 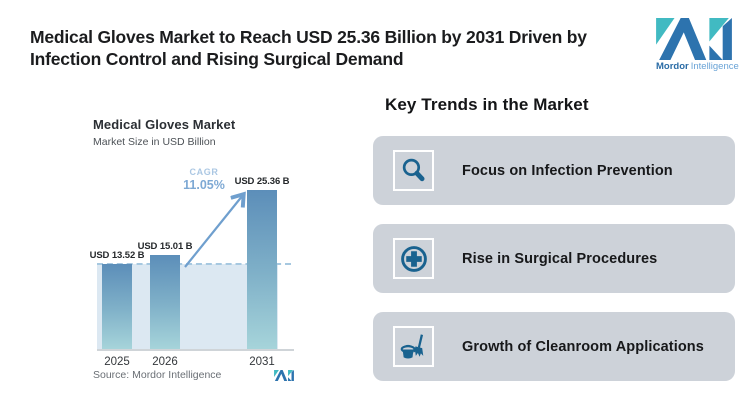 What do you see at coordinates (164, 124) in the screenshot?
I see `chart-title: Medical Gloves Market` at bounding box center [164, 124].